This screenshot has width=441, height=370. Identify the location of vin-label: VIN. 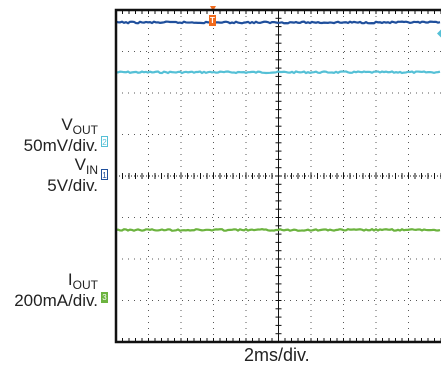
(86, 167).